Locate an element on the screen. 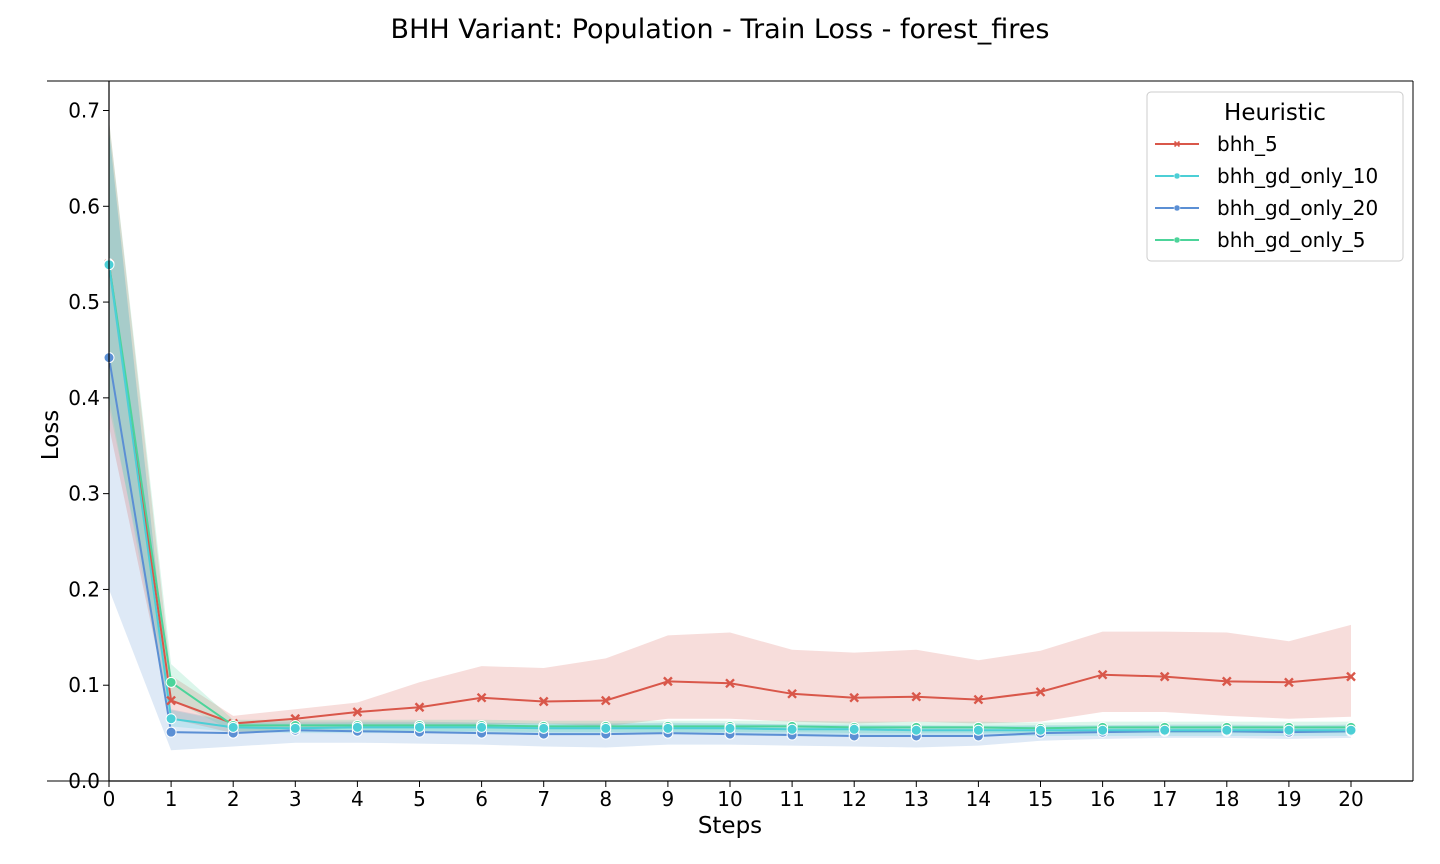 The height and width of the screenshot is (864, 1440). y-tick-label: 0.6 is located at coordinates (84, 206).